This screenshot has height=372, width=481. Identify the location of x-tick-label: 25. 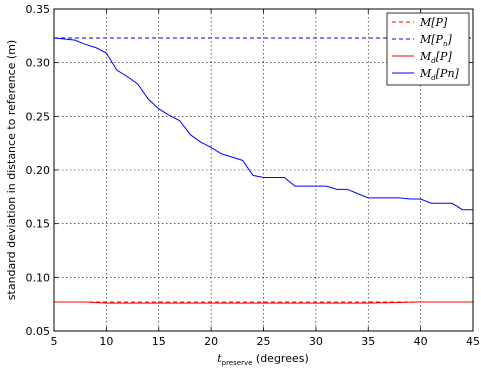
(264, 341).